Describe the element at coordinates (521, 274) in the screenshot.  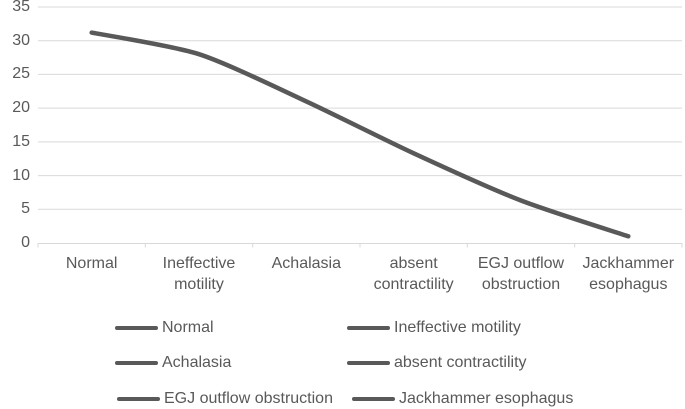
I see `x-category-label: EGJ outflow obstruction` at that location.